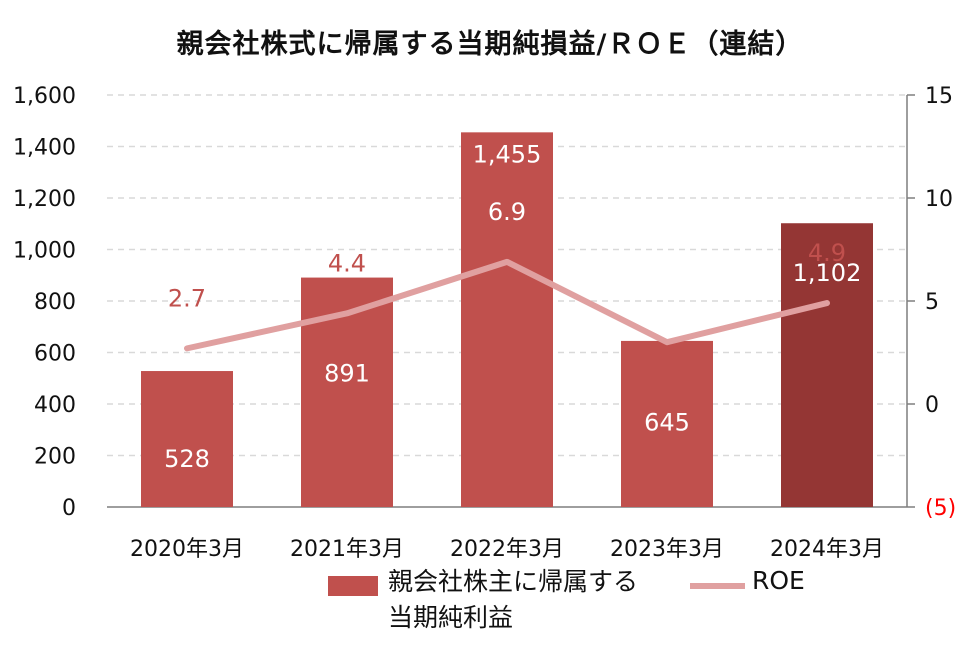  What do you see at coordinates (507, 549) in the screenshot?
I see `x-tick-label: 2022年3月` at bounding box center [507, 549].